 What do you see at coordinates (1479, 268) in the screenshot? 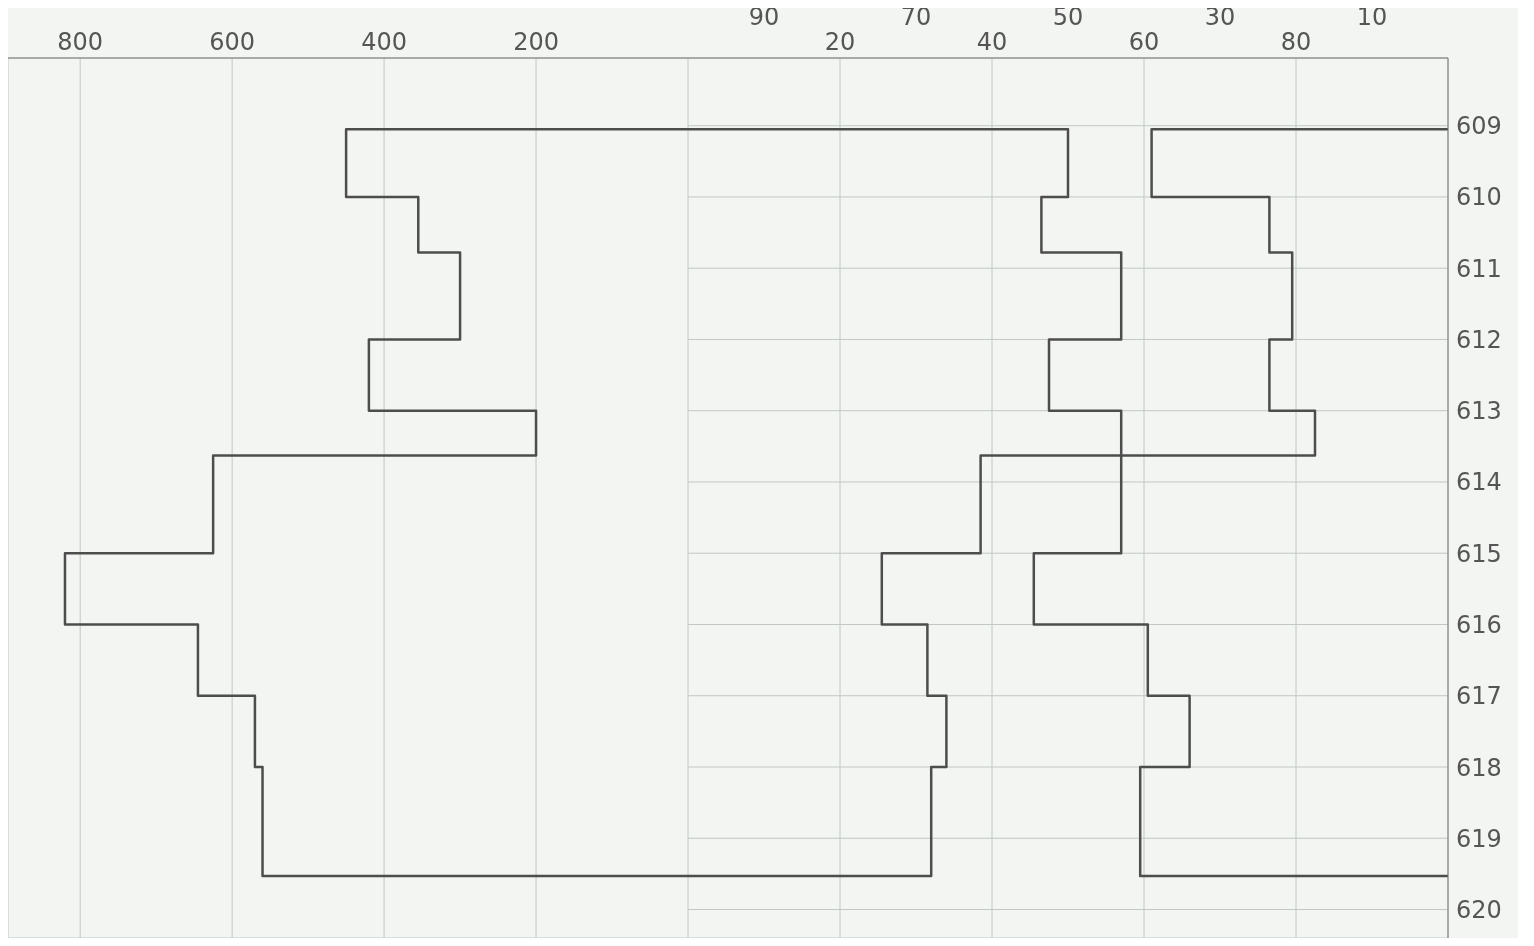
I see `y-tick-label: 611` at bounding box center [1479, 268].